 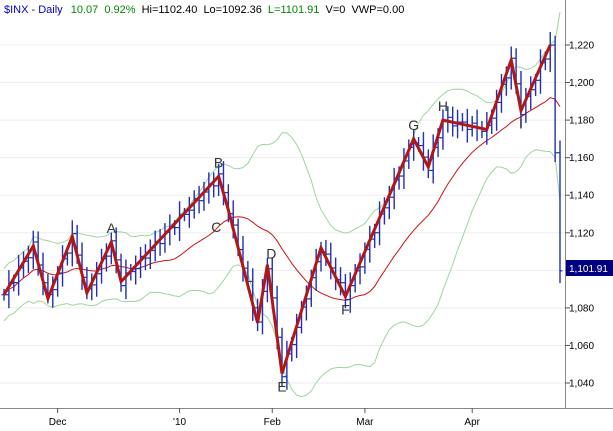 I want to click on symbol-label: $INX - Daily, so click(x=33, y=10).